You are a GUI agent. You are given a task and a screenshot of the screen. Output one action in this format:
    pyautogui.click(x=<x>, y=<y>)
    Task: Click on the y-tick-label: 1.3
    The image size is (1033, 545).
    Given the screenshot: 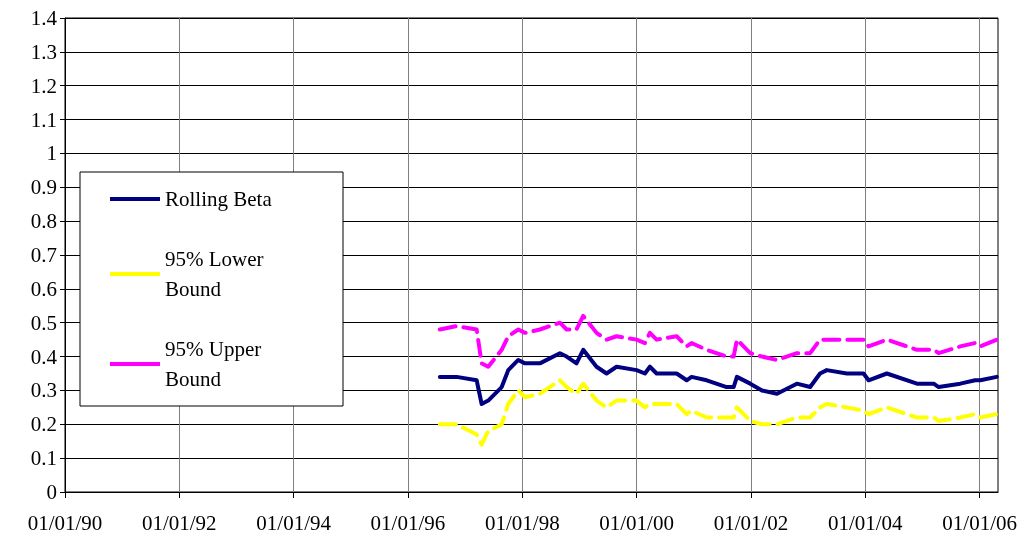 What is the action you would take?
    pyautogui.click(x=43, y=51)
    